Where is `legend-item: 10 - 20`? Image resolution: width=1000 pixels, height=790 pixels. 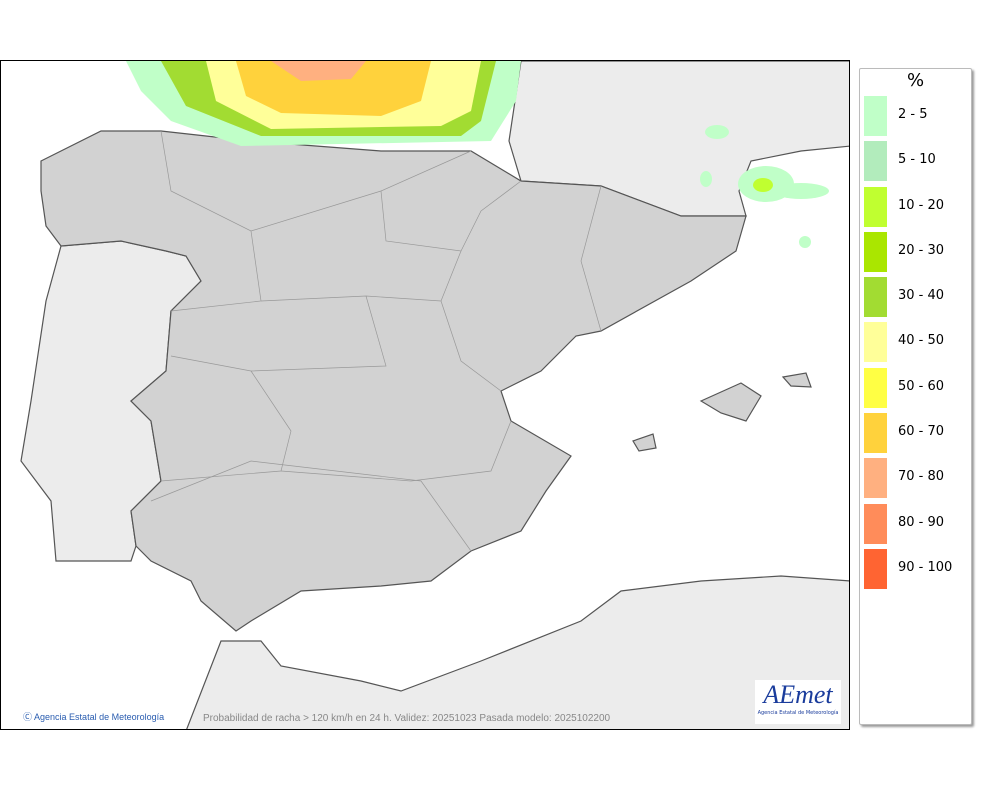
legend-item: 10 - 20 is located at coordinates (915, 207).